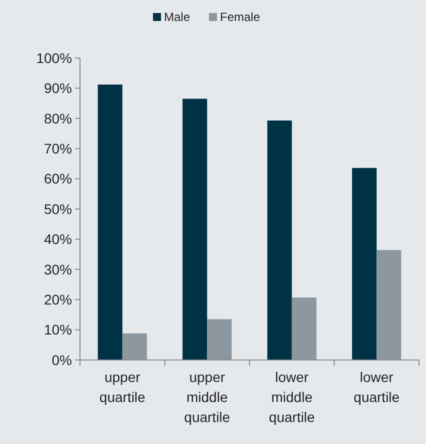  I want to click on x-tick-label: lower quartile, so click(377, 387).